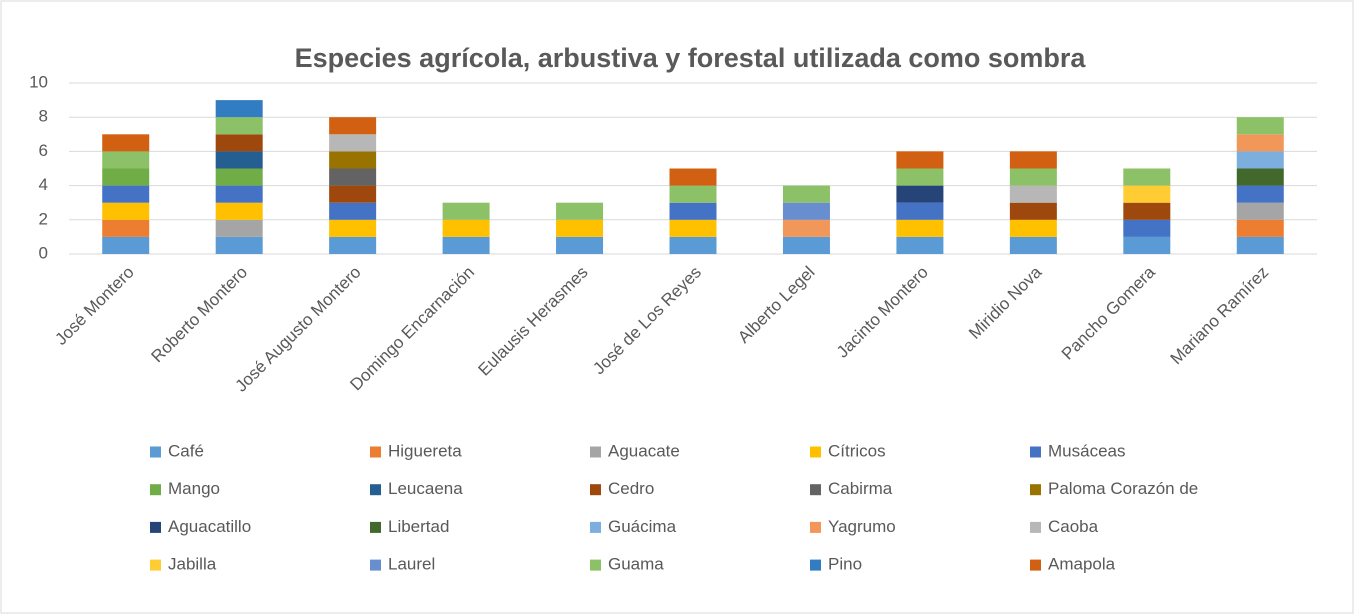  What do you see at coordinates (862, 526) in the screenshot?
I see `legend-label: Yagrumo` at bounding box center [862, 526].